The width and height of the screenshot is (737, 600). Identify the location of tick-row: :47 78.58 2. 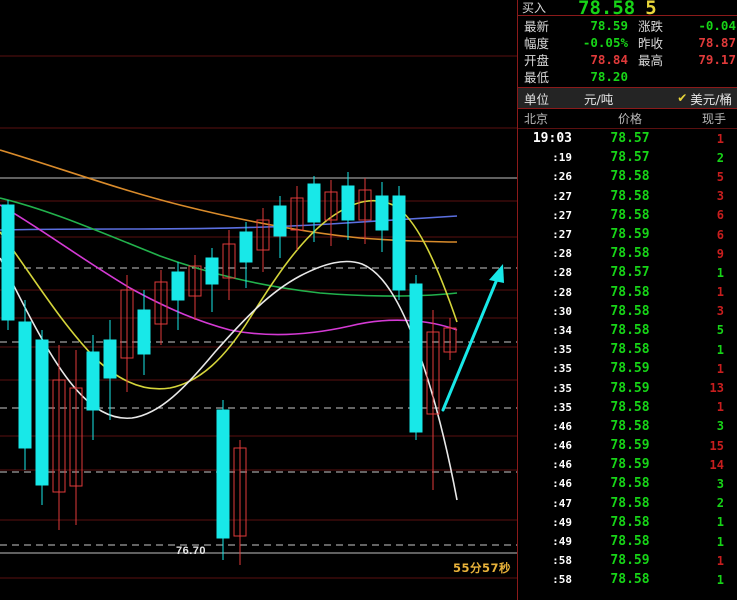
(627, 503).